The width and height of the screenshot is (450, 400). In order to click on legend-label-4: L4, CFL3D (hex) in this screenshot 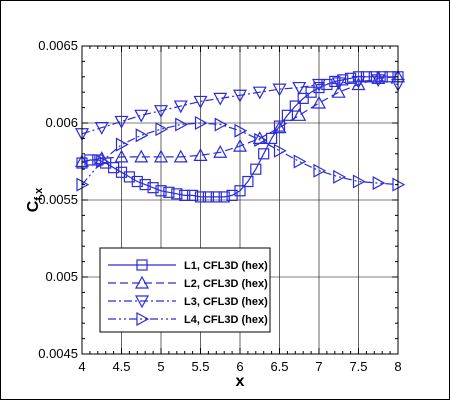, I will do `click(226, 320)`.